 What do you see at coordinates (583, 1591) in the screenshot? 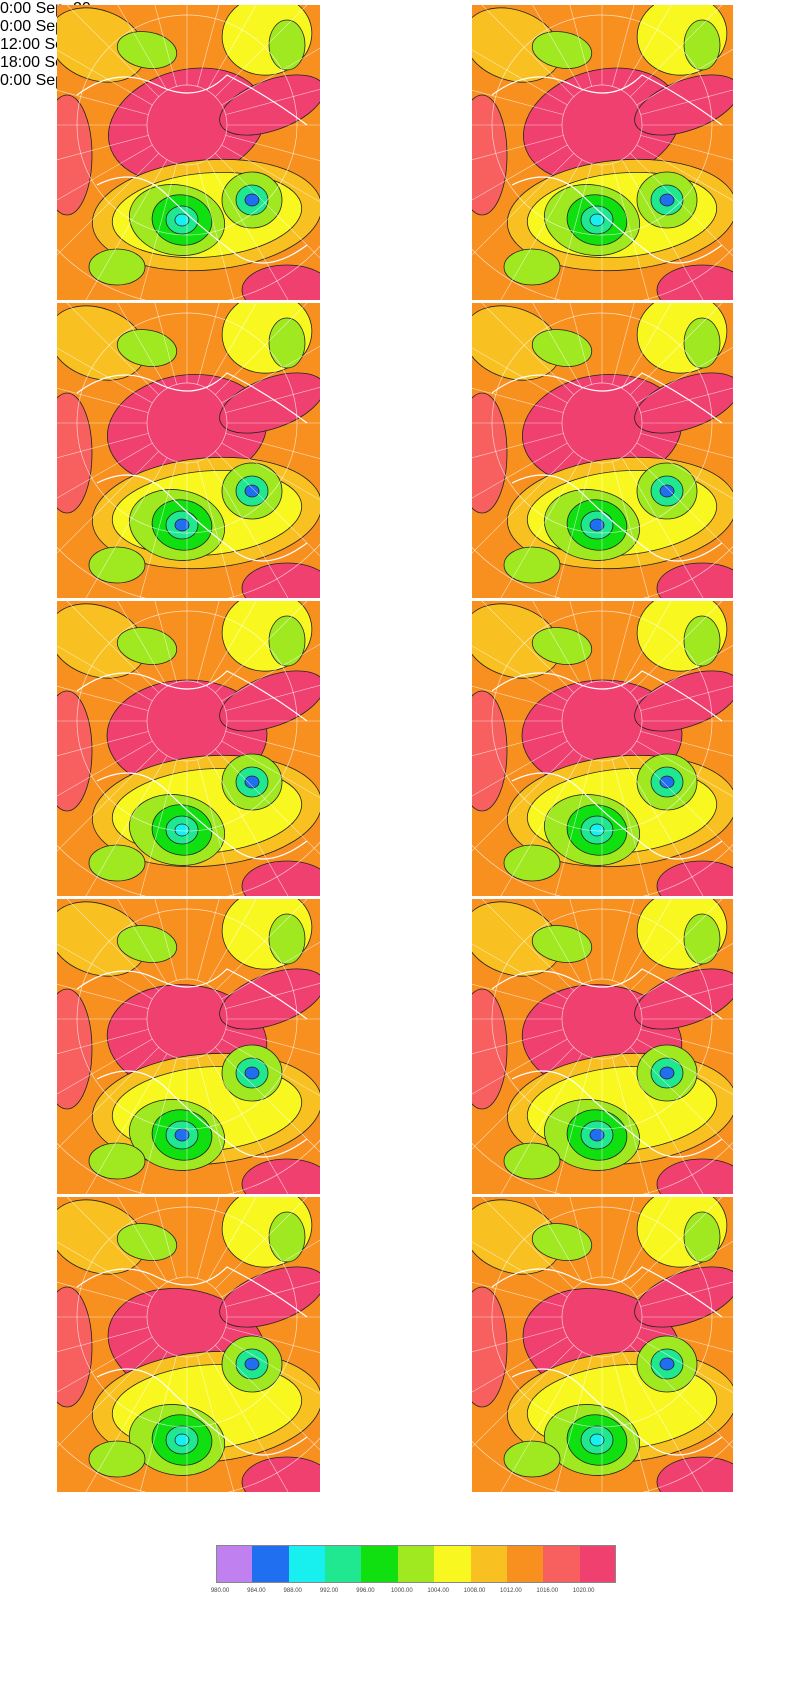
I see `colorbar-label: 1020.00` at bounding box center [583, 1591].